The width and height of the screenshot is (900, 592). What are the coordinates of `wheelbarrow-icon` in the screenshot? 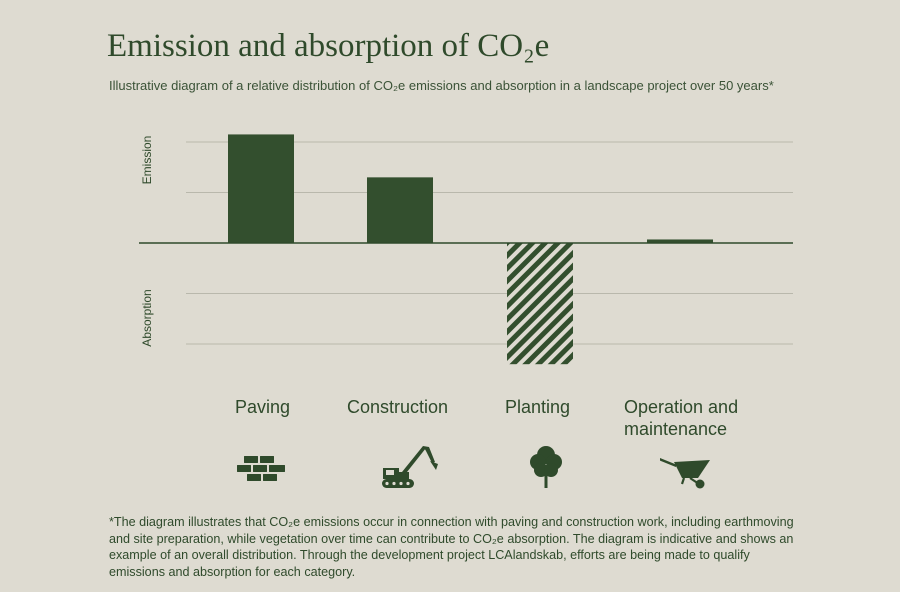 It's located at (685, 473).